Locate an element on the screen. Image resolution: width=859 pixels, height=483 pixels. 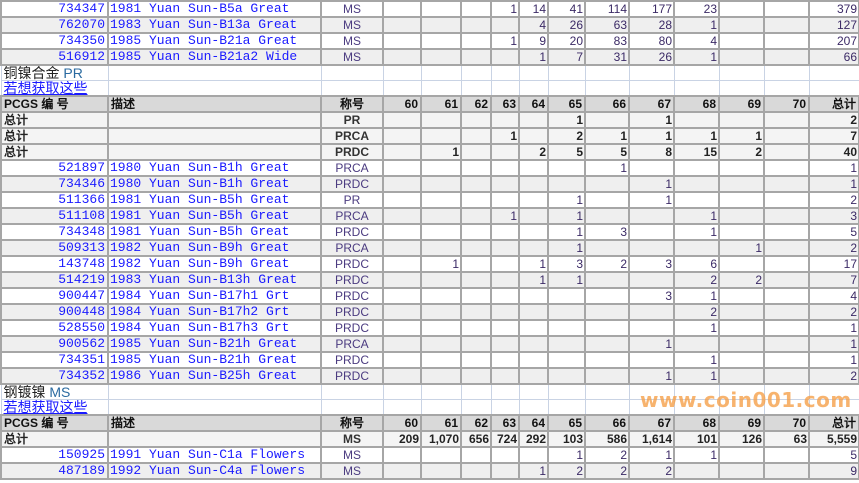
pcgs-number-link: 511108 is located at coordinates (54, 216).